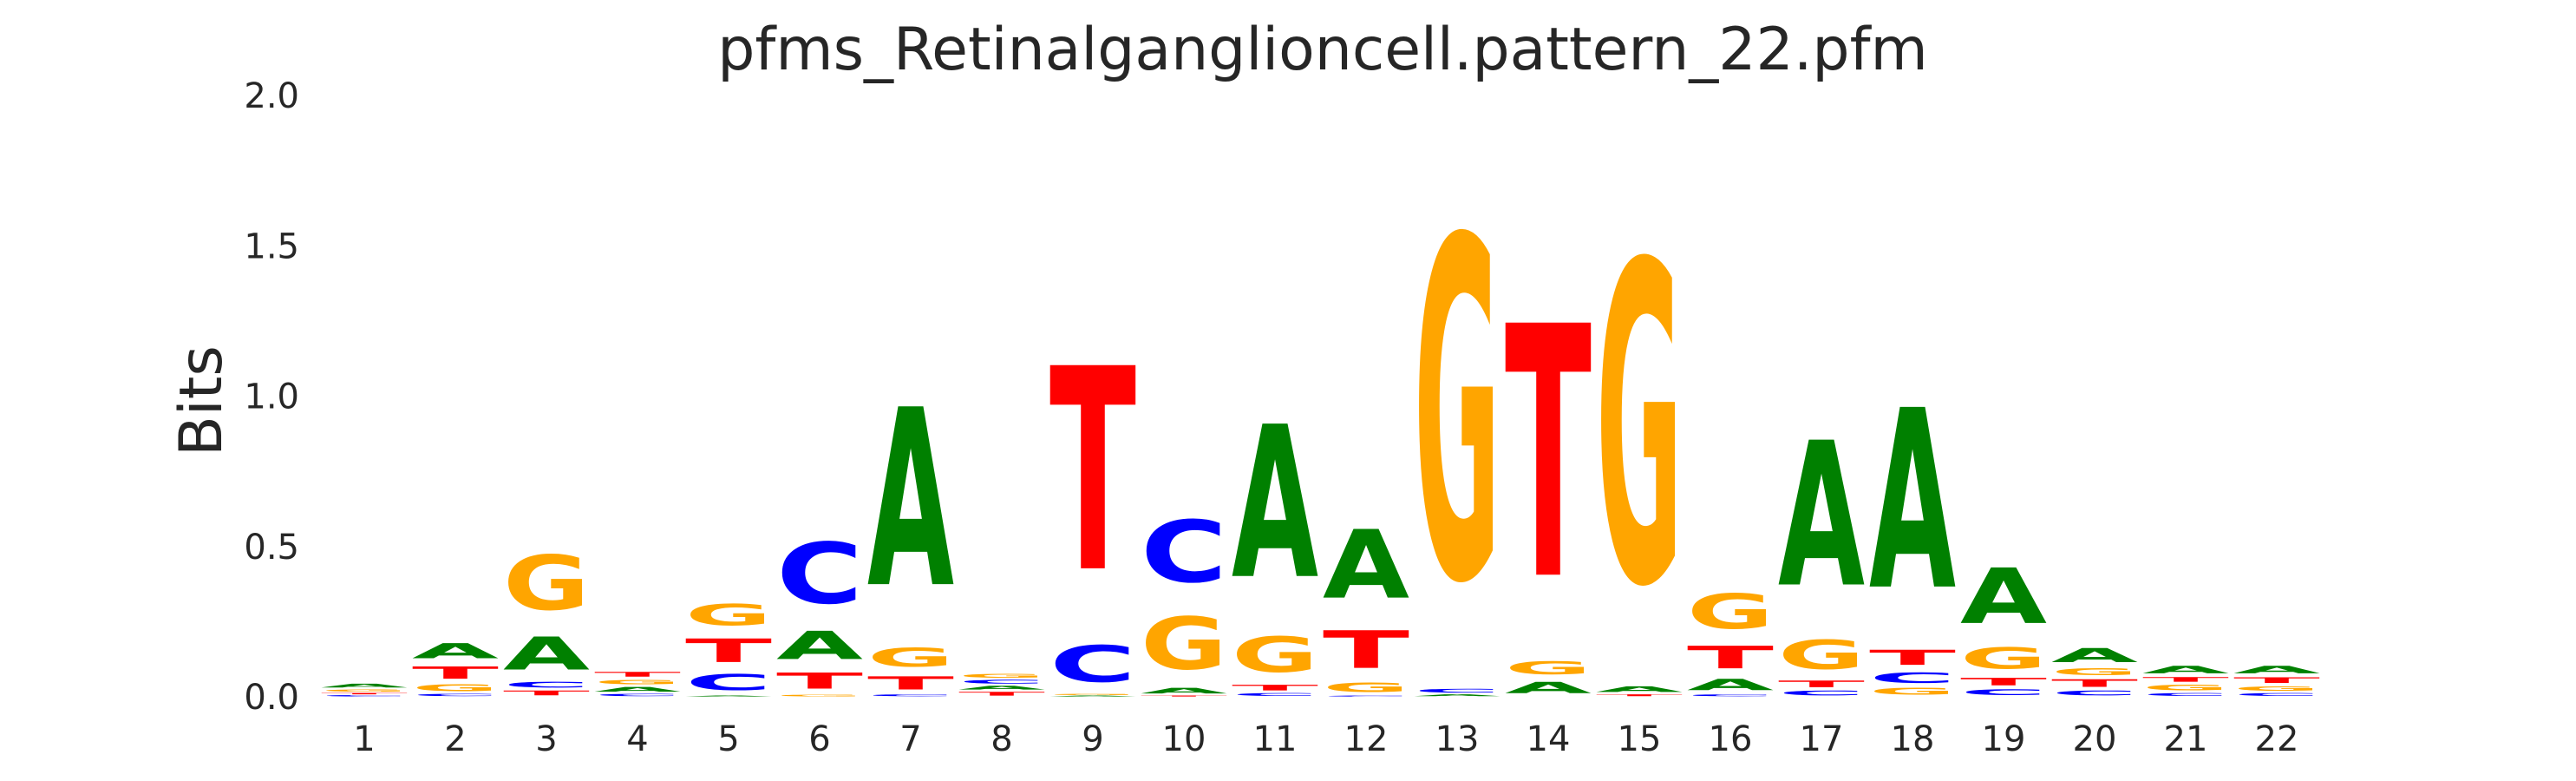 The height and width of the screenshot is (781, 2576). What do you see at coordinates (910, 739) in the screenshot?
I see `x-tick-label: 7` at bounding box center [910, 739].